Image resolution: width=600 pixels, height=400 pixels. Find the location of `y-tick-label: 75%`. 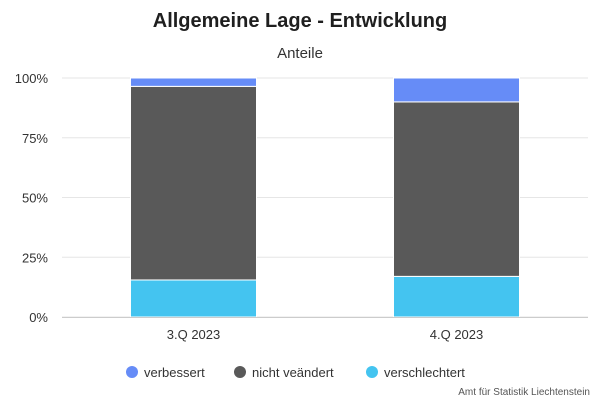

y-tick-label: 75% is located at coordinates (35, 138).